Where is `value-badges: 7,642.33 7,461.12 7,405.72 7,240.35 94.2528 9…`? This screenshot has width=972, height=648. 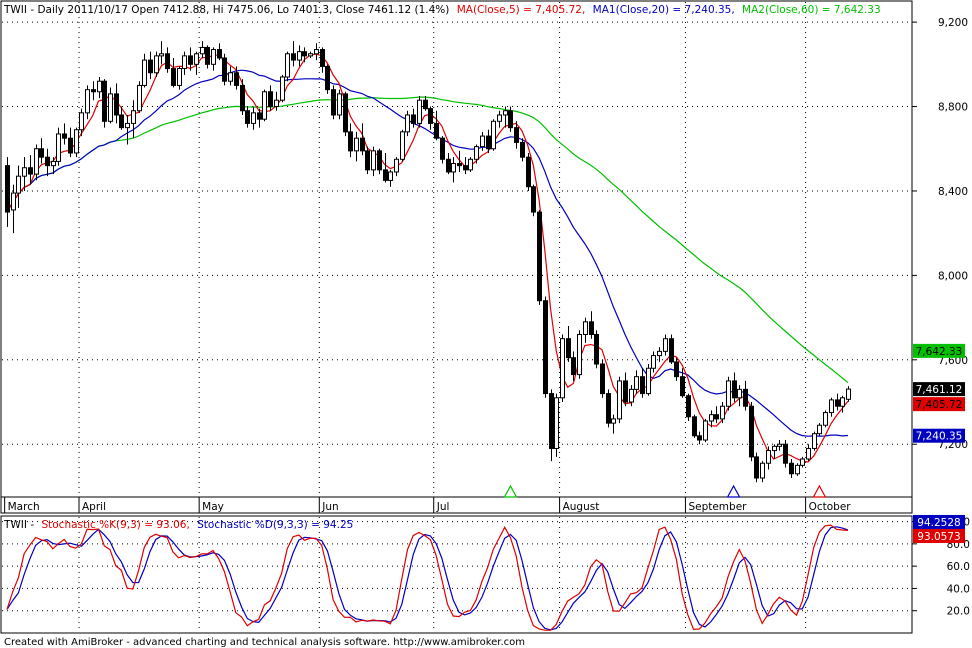
value-badges: 7,642.33 7,461.12 7,405.72 7,240.35 94.2528 9… is located at coordinates (939, 443).